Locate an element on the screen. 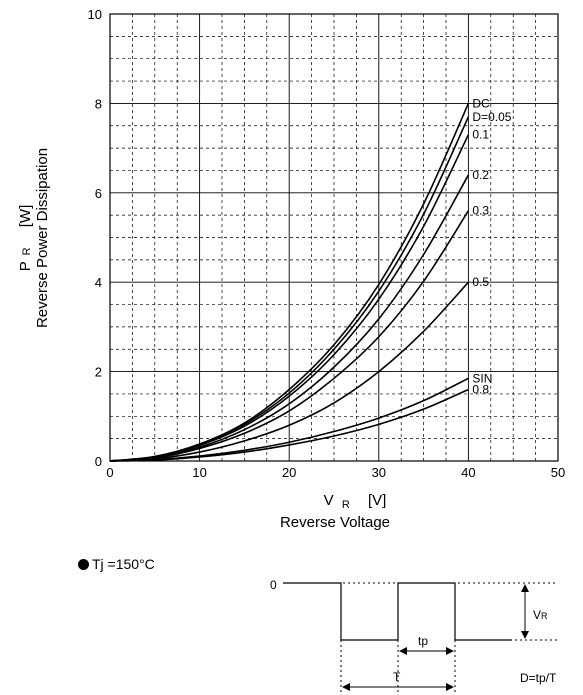 The height and width of the screenshot is (695, 583). x-axis-name: Reverse Voltage is located at coordinates (335, 522).